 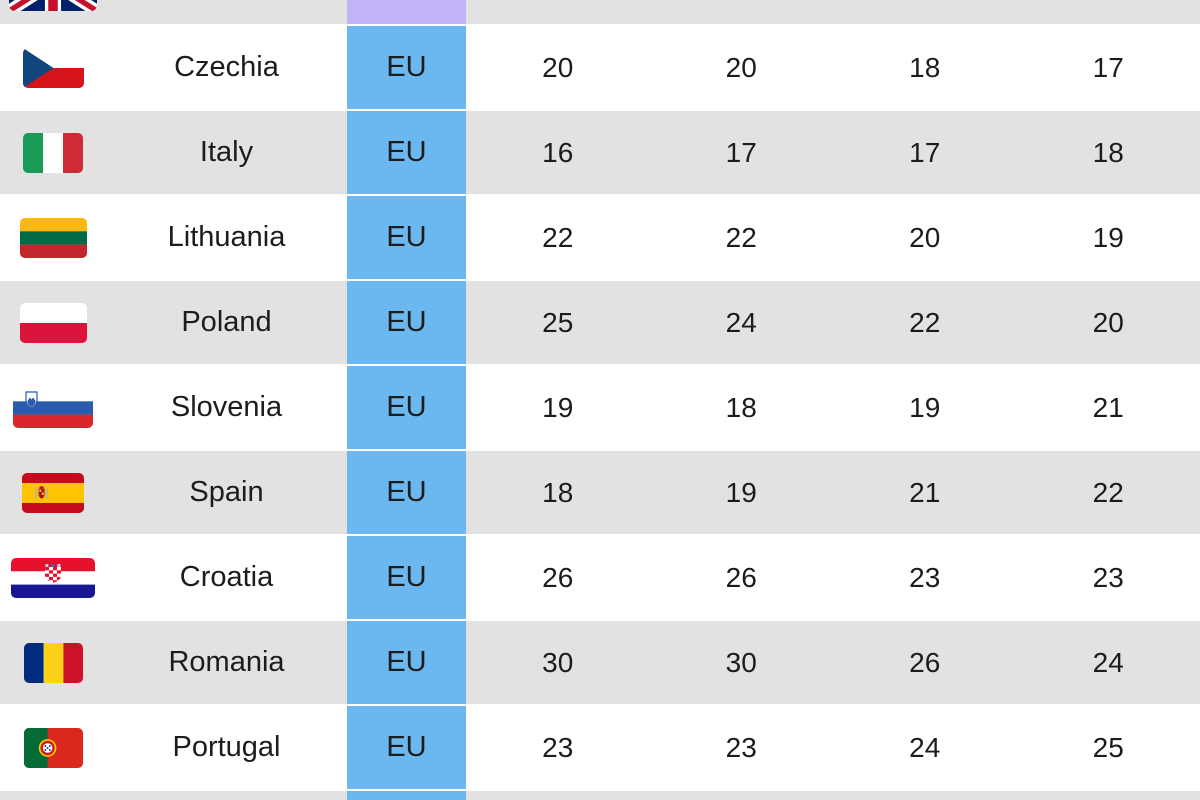 I want to click on czechia-flag-icon, so click(x=53, y=67).